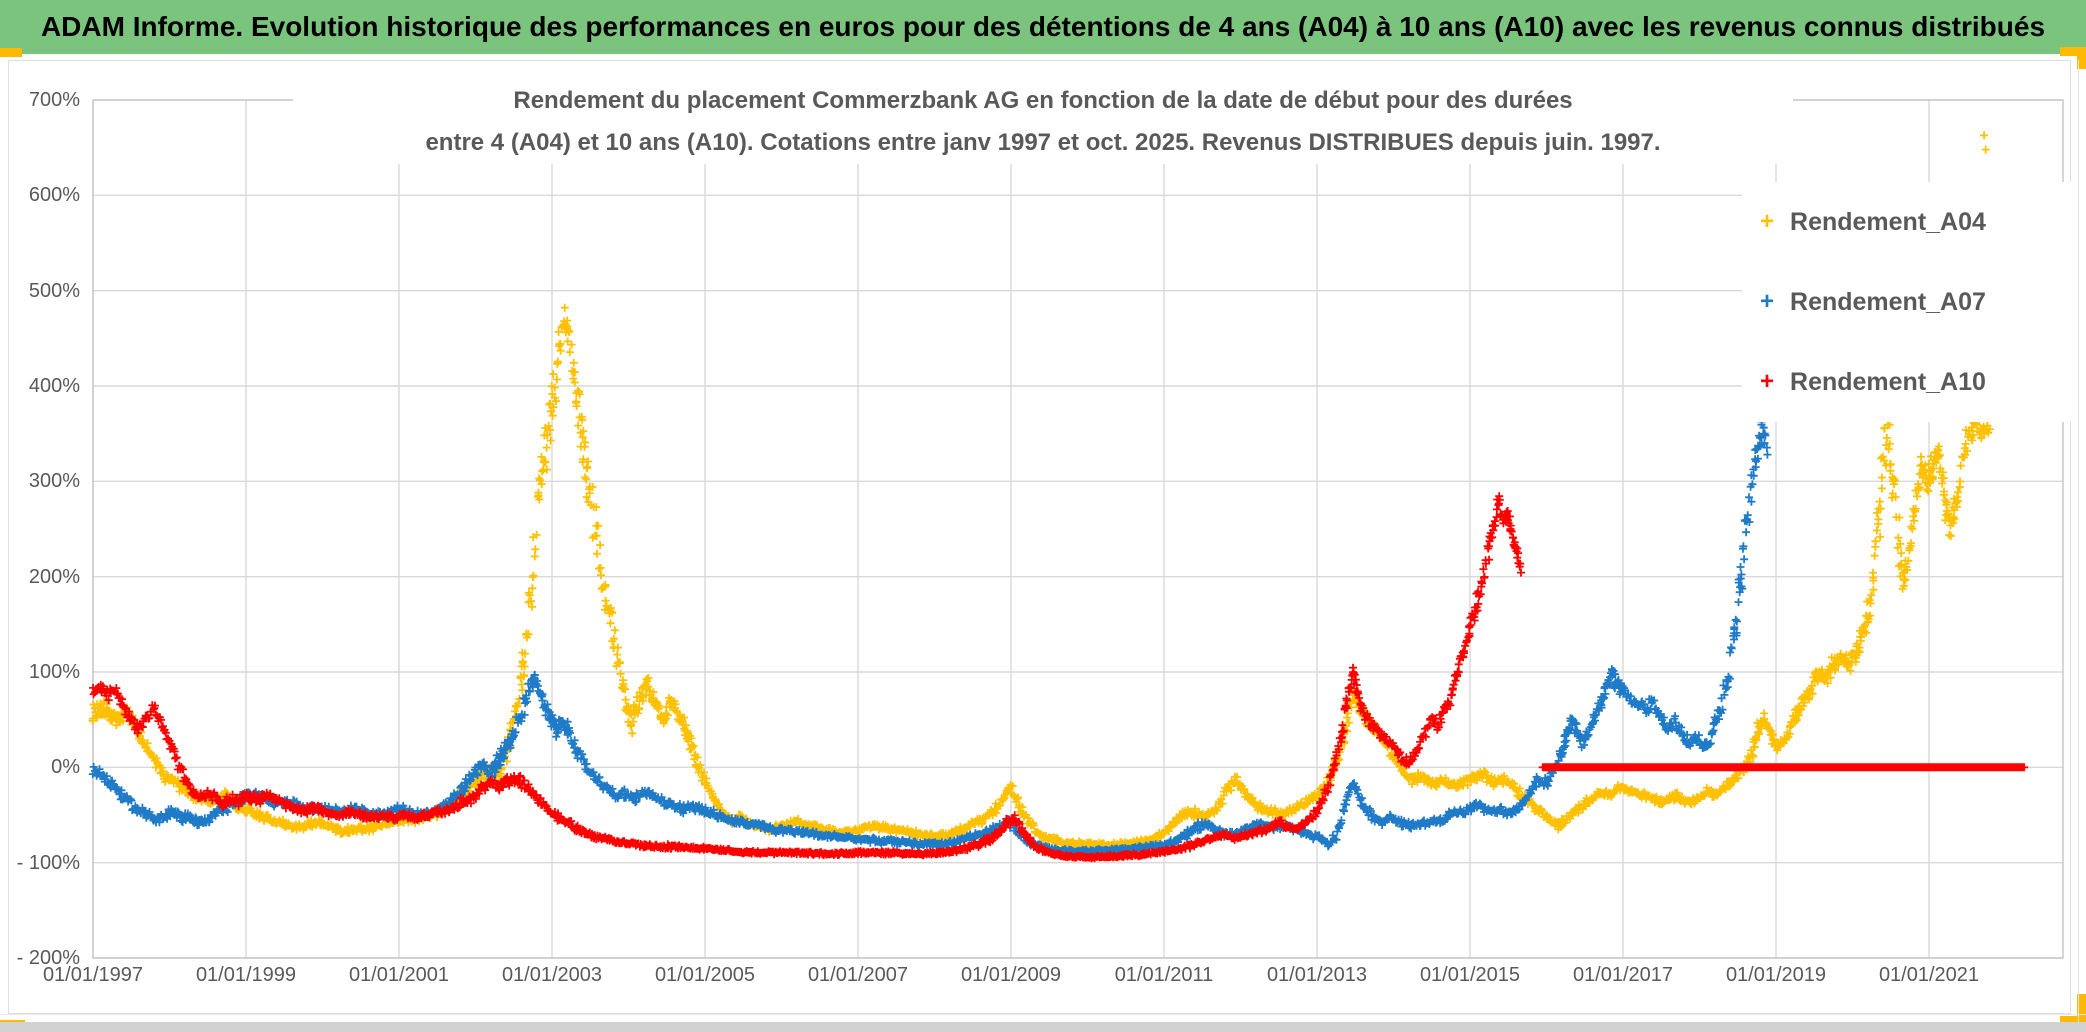 The width and height of the screenshot is (2086, 1032). I want to click on legend-label: Rendement_A07, so click(1888, 301).